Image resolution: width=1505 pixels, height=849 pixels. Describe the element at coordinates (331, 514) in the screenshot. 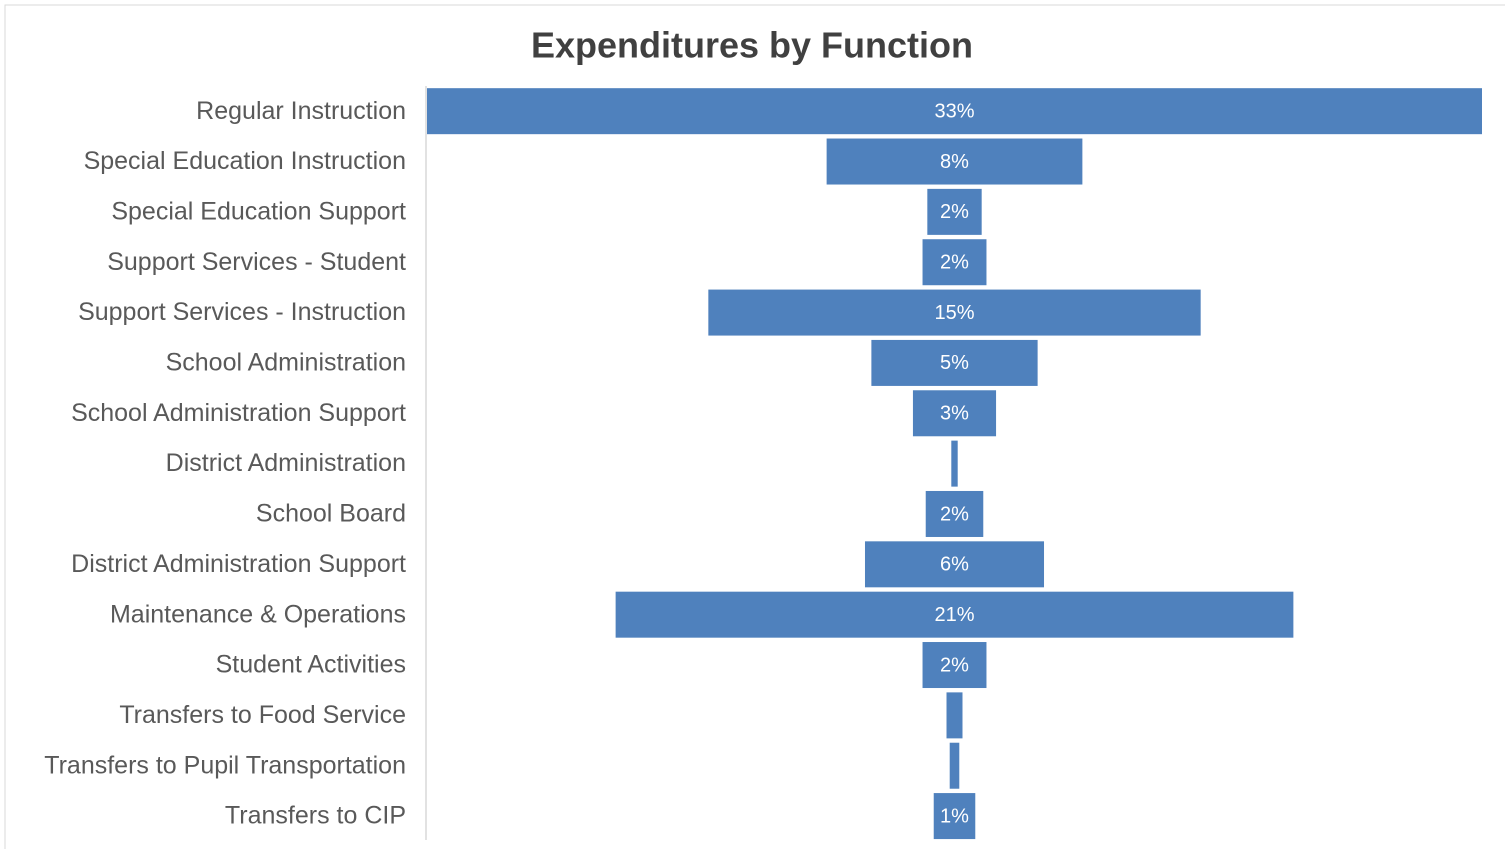

I see `category-label: School Board` at that location.